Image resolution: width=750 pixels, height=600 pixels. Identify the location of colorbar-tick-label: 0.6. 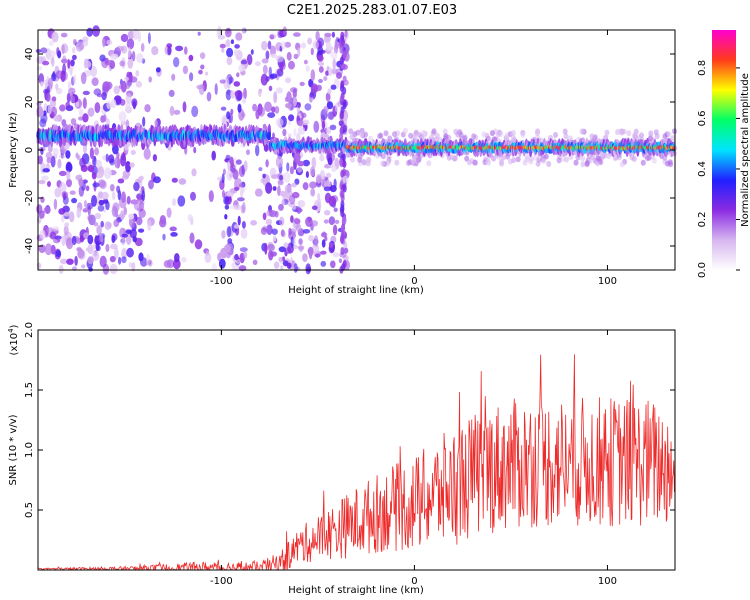
(702, 118).